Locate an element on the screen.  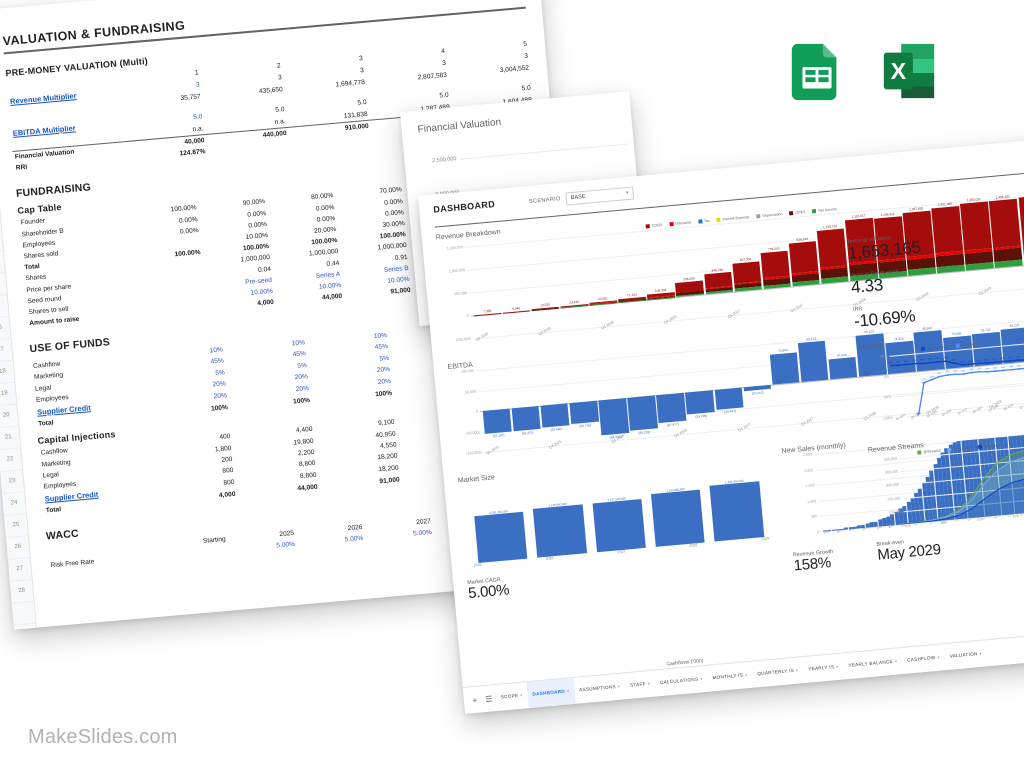
data-label: -11% is located at coordinates (931, 376).